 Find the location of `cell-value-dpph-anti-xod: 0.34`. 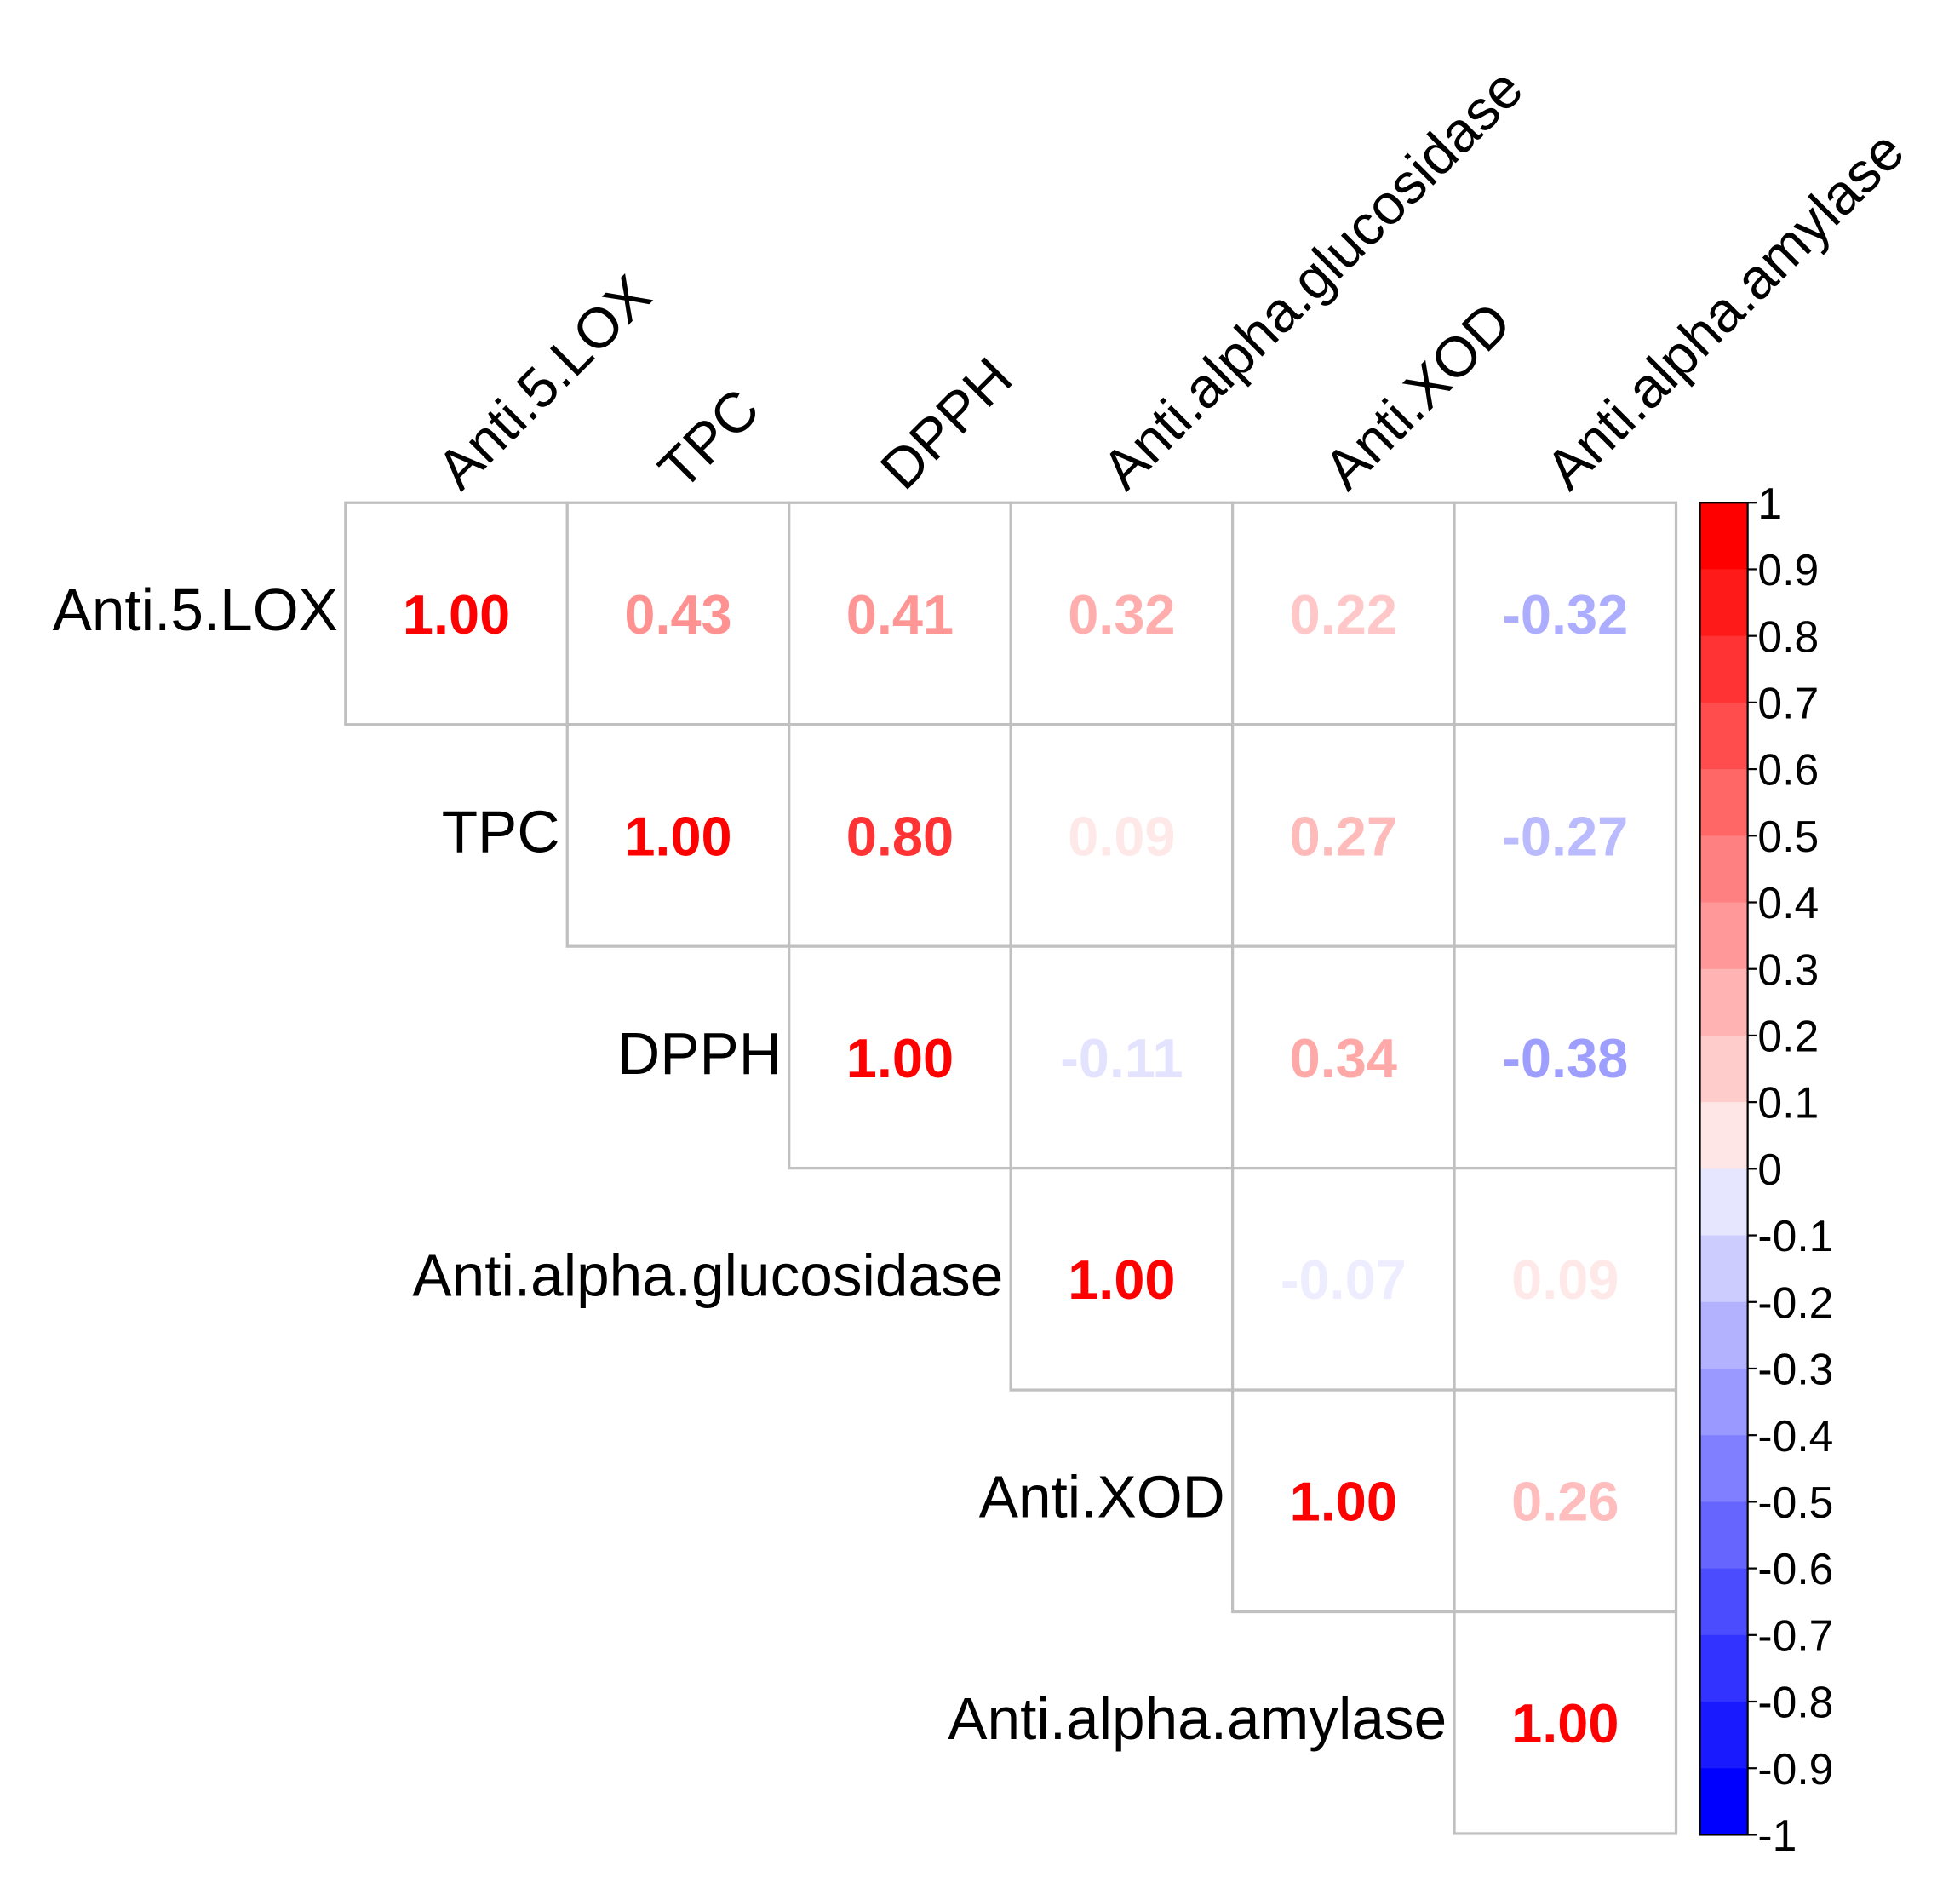

cell-value-dpph-anti-xod: 0.34 is located at coordinates (1343, 1058).